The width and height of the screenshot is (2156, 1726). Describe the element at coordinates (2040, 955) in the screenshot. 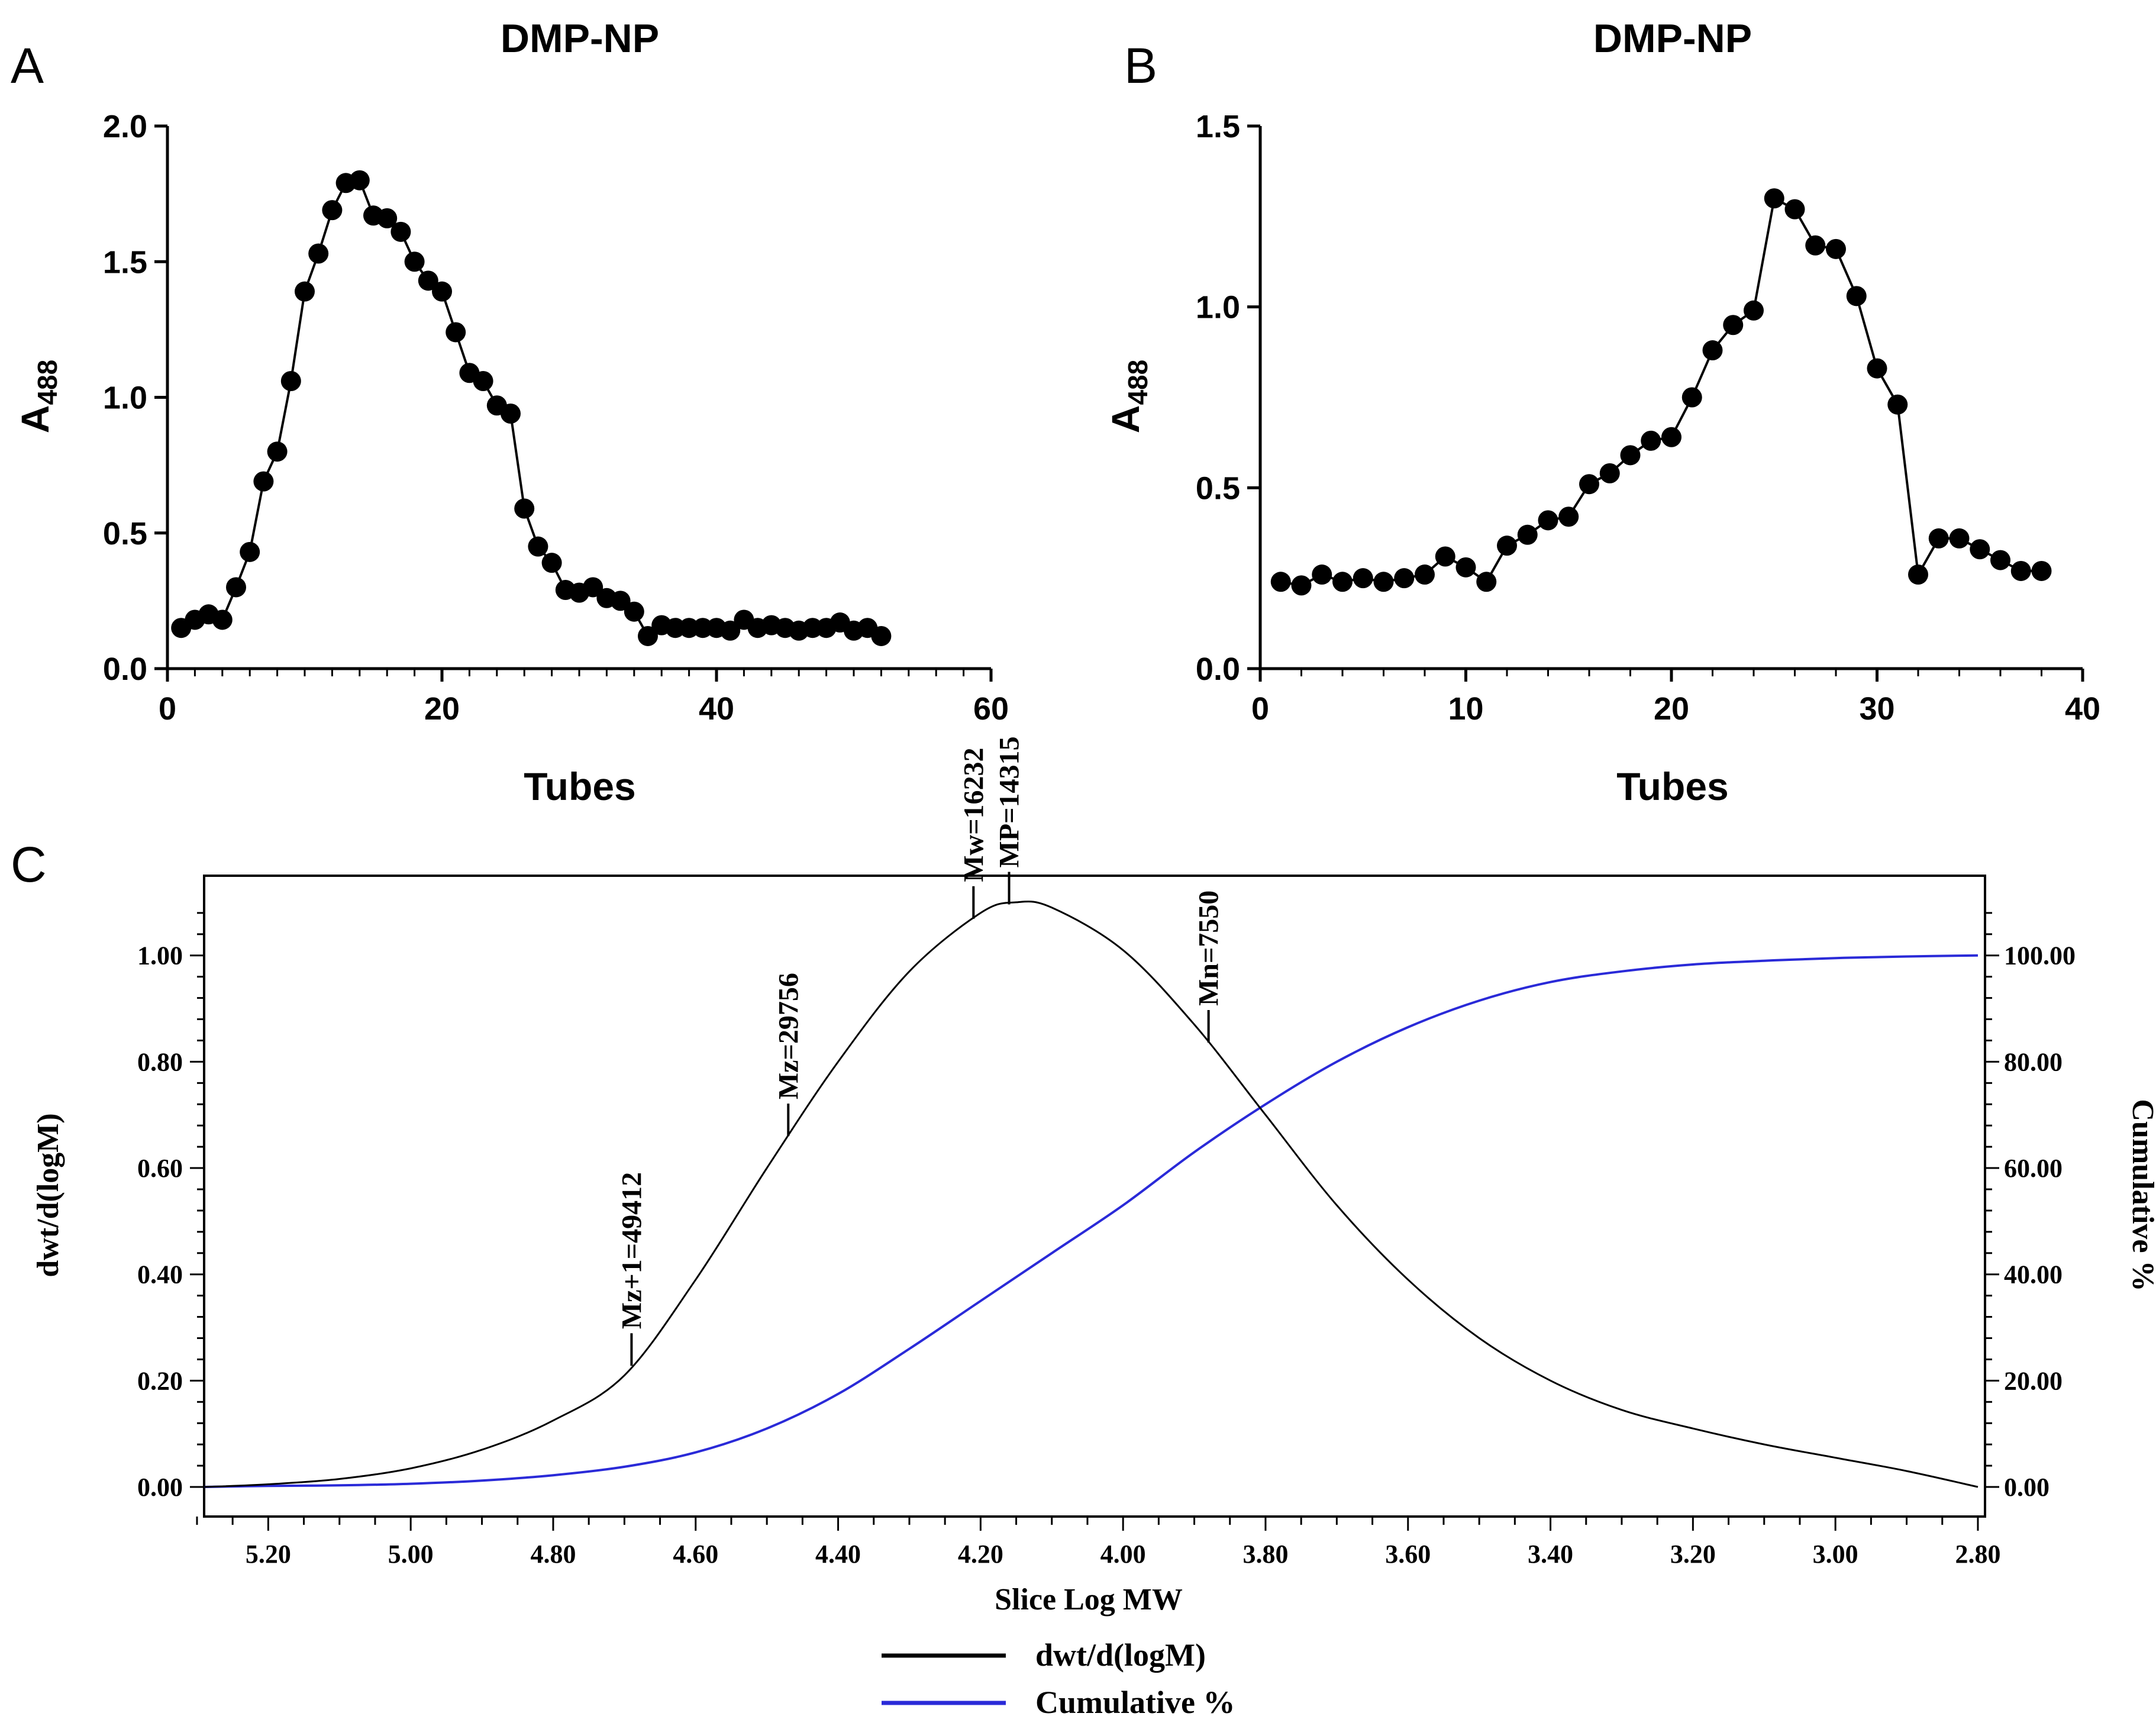

I see `panel-c-right-y-tick-label: 100.00` at that location.